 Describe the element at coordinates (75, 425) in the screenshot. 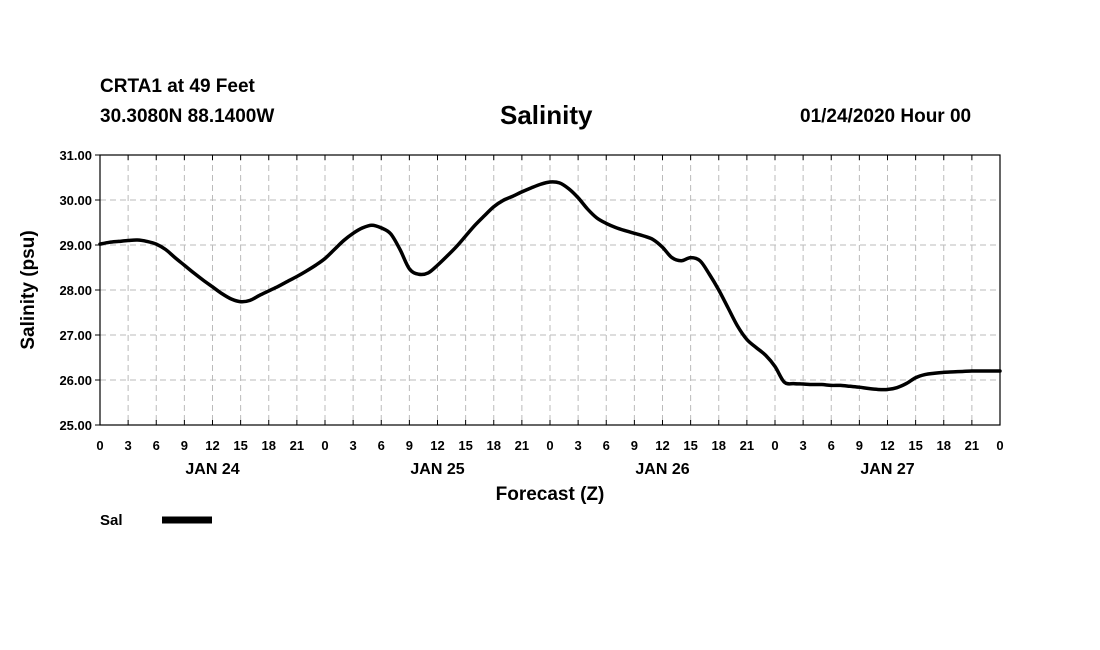

I see `y-tick-label: 25.00` at that location.